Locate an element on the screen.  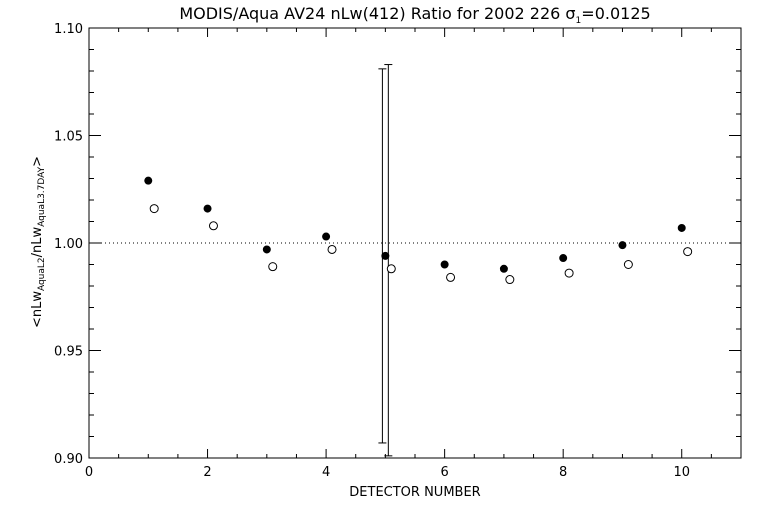
x-tick-label: 0 is located at coordinates (89, 472).